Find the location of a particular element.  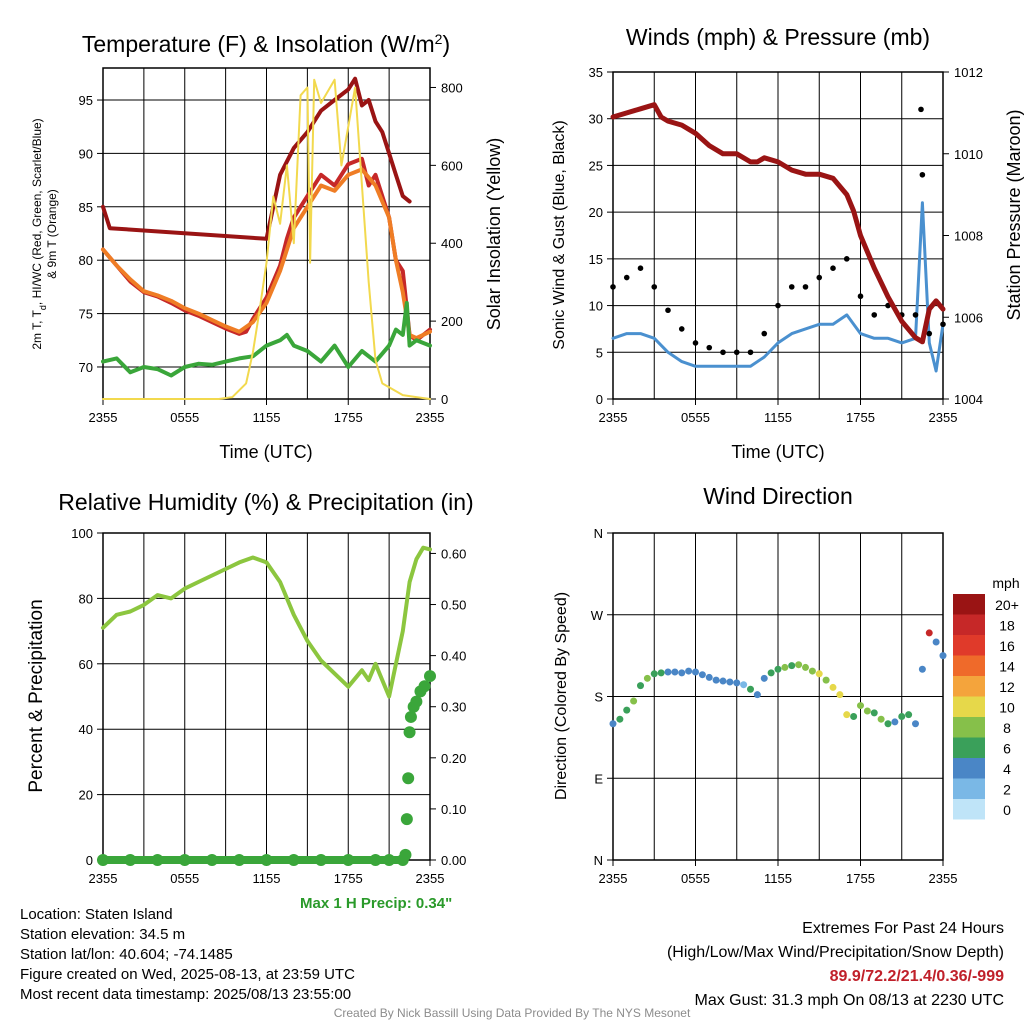

rh-xtick-label: 1155 is located at coordinates (267, 878).